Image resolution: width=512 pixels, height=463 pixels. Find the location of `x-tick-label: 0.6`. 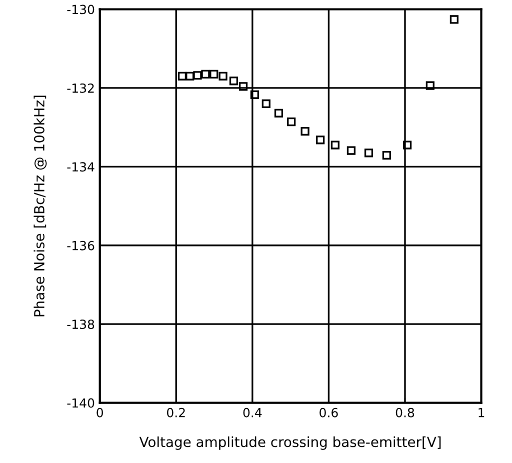

x-tick-label: 0.6 is located at coordinates (329, 413).